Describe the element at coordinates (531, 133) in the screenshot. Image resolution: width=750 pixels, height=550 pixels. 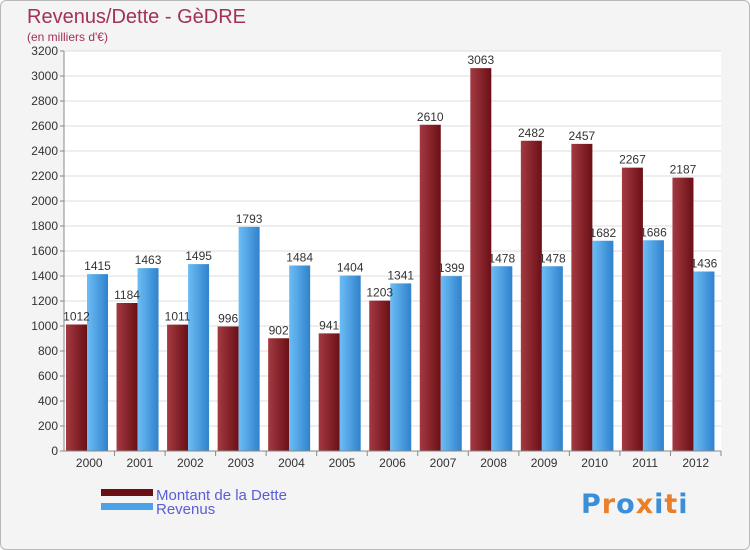
I see `data-label-debt: 2482` at that location.